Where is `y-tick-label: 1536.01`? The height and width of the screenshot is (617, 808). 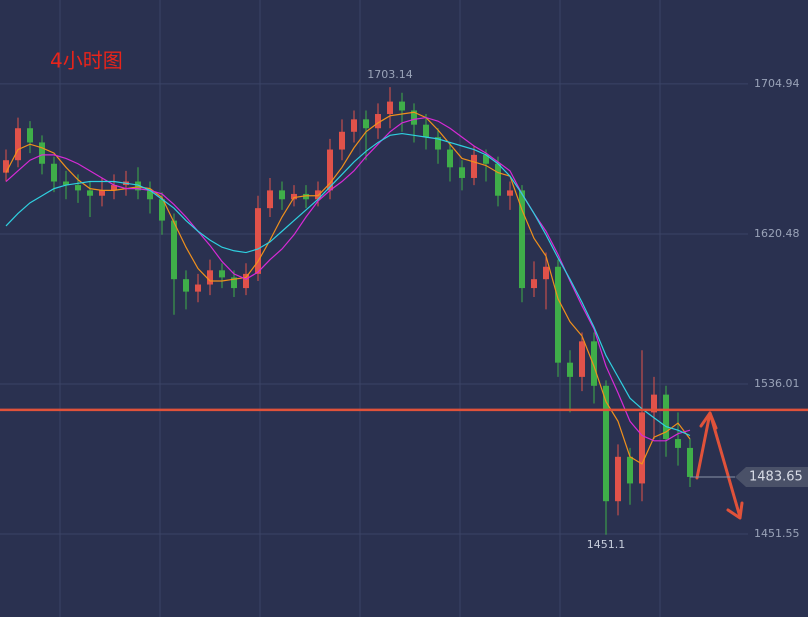 y-tick-label: 1536.01 is located at coordinates (777, 383).